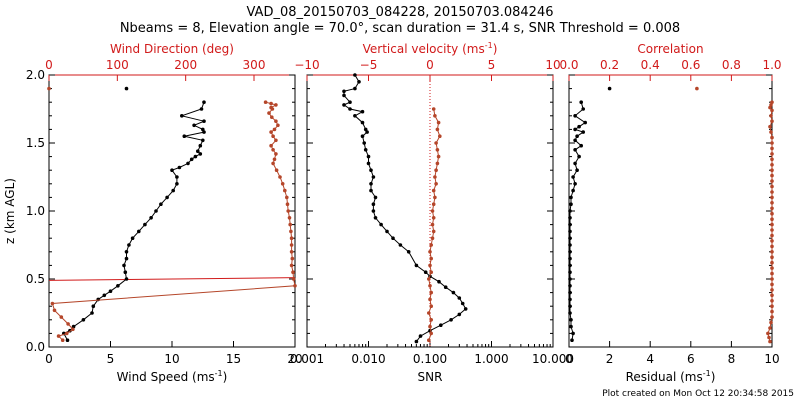  I want to click on series-line, so click(134, 221).